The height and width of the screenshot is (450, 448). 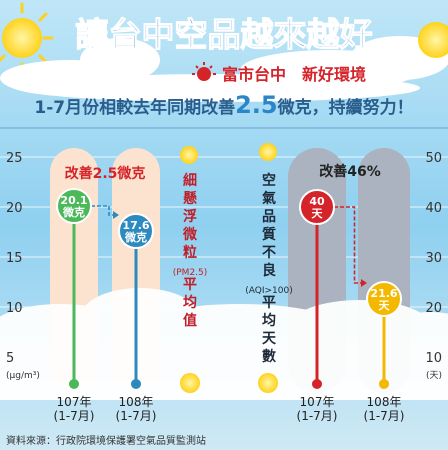 I want to click on vertical-label-char: 微, so click(x=190, y=234).